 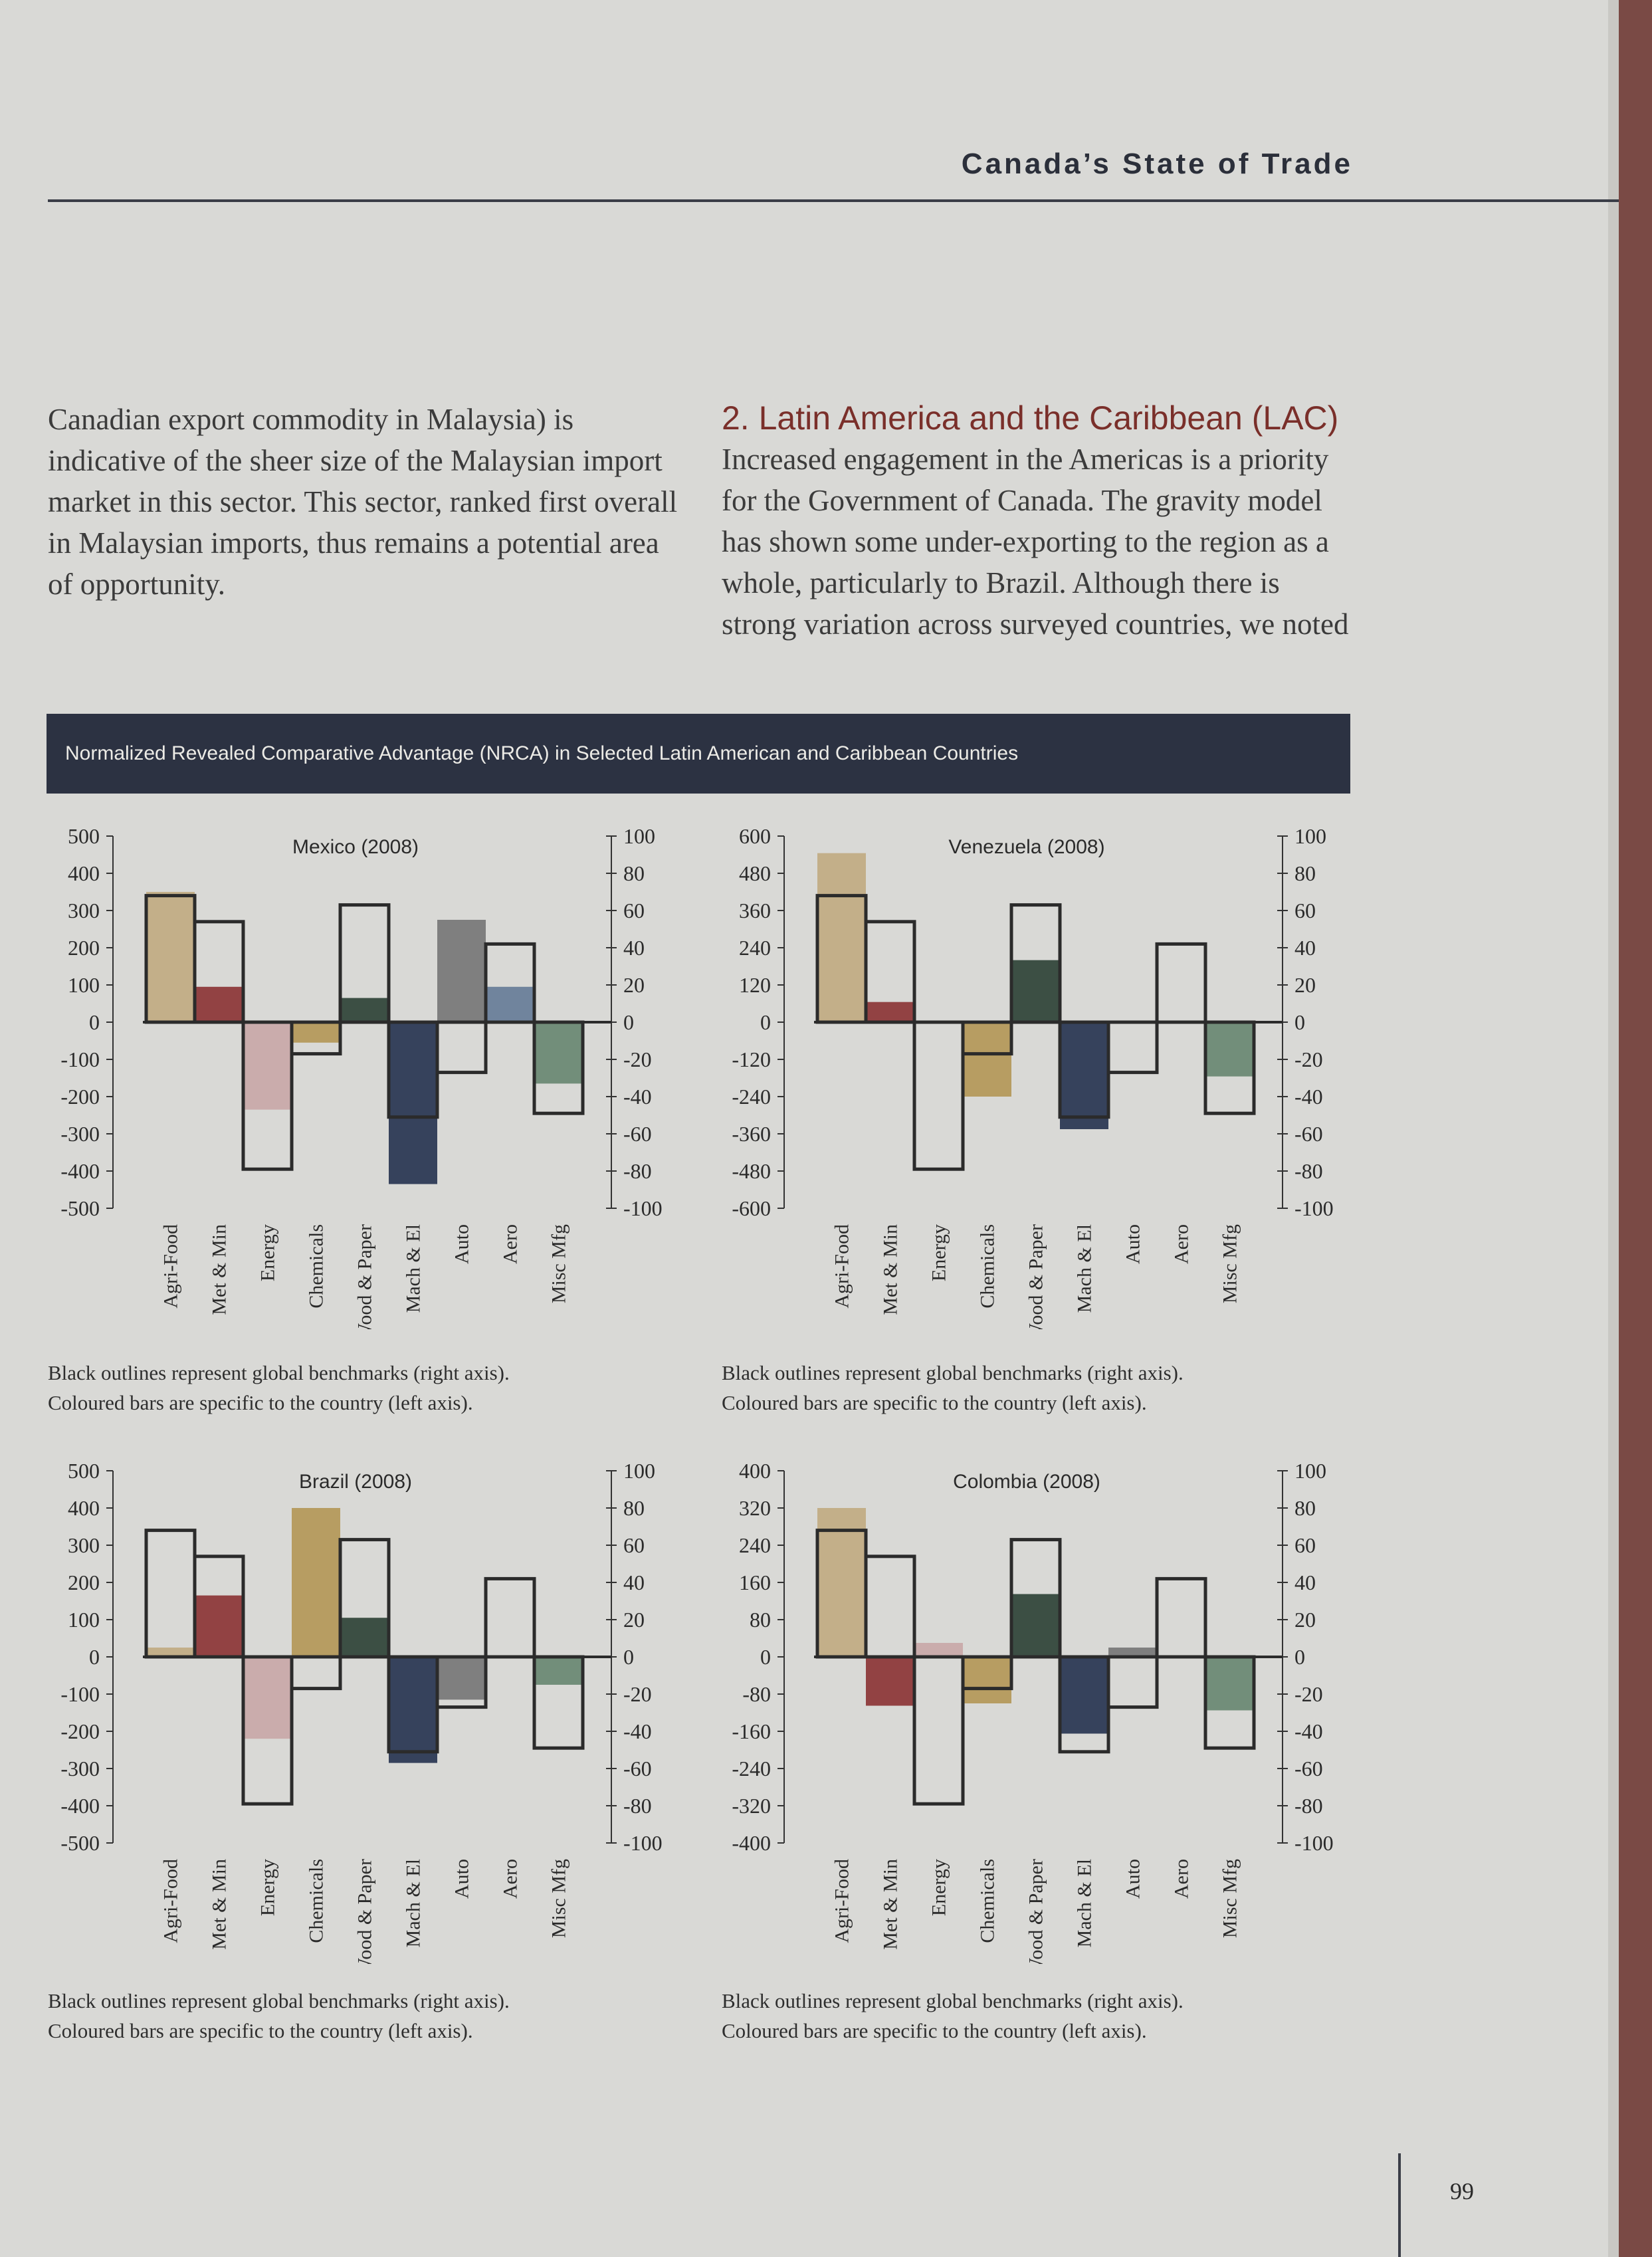 What do you see at coordinates (1636, 1128) in the screenshot?
I see `book-spine` at bounding box center [1636, 1128].